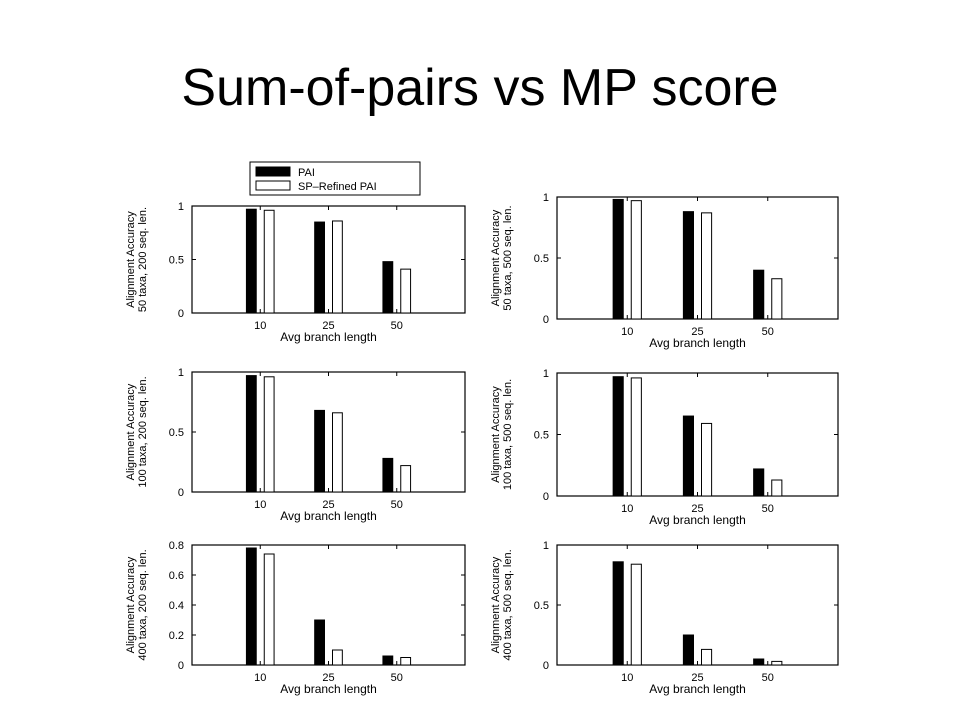 The width and height of the screenshot is (960, 720). Describe the element at coordinates (508, 257) in the screenshot. I see `y-axis-label-sub: 50 taxa, 500 seq. len.` at that location.